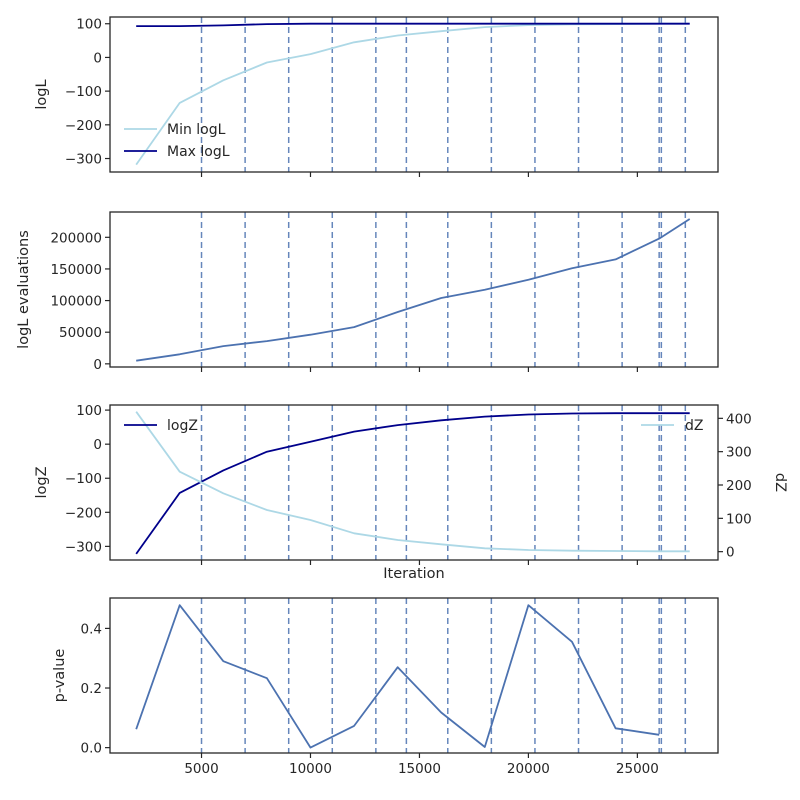 The image size is (800, 800). What do you see at coordinates (694, 426) in the screenshot?
I see `legend-label: dZ` at bounding box center [694, 426].